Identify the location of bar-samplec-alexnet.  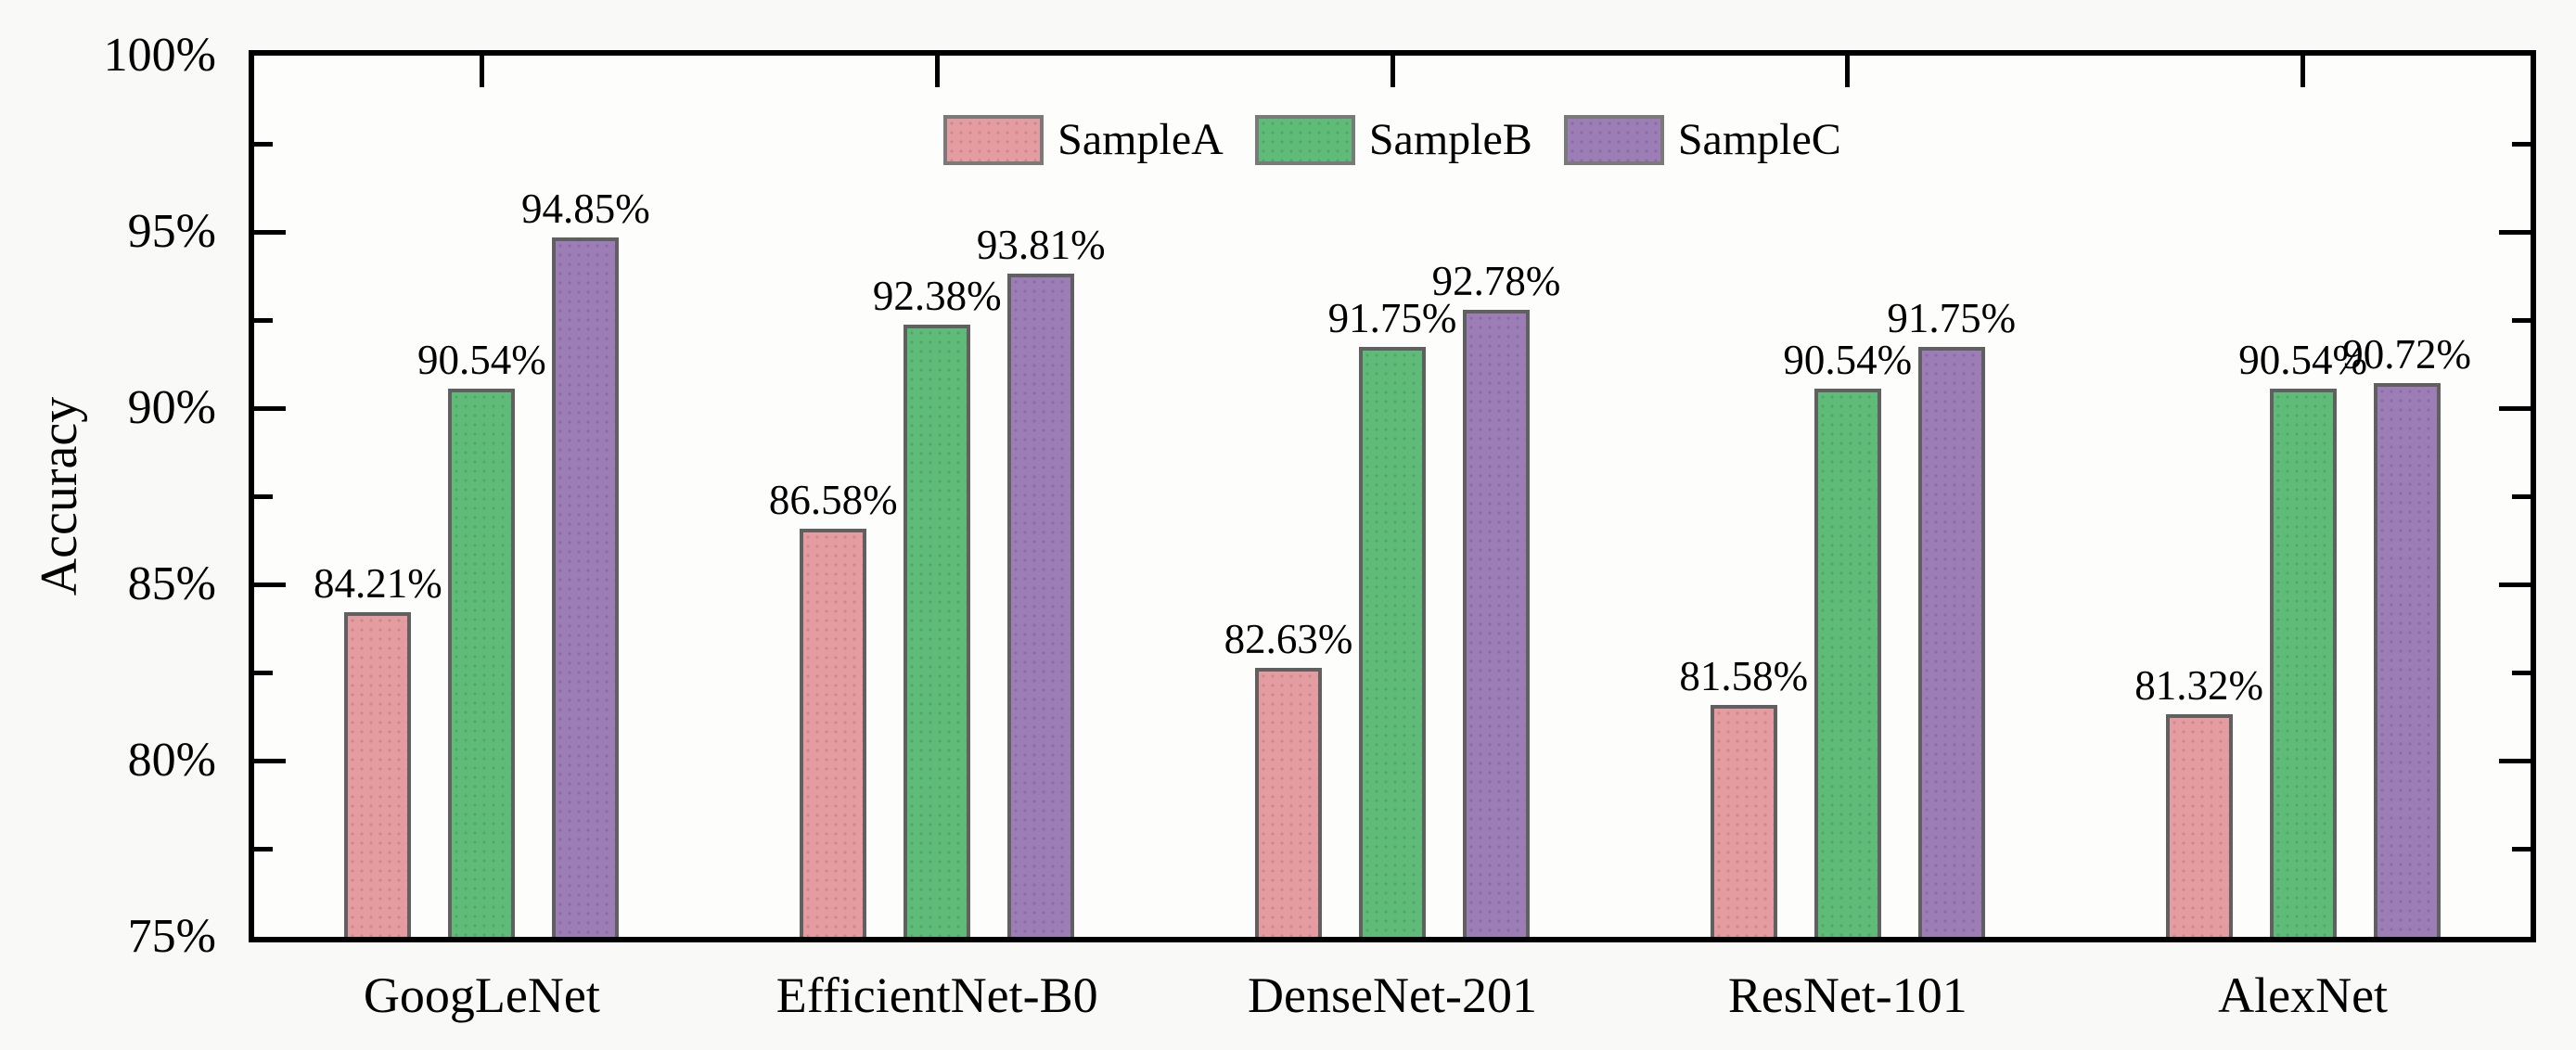
(2407, 659).